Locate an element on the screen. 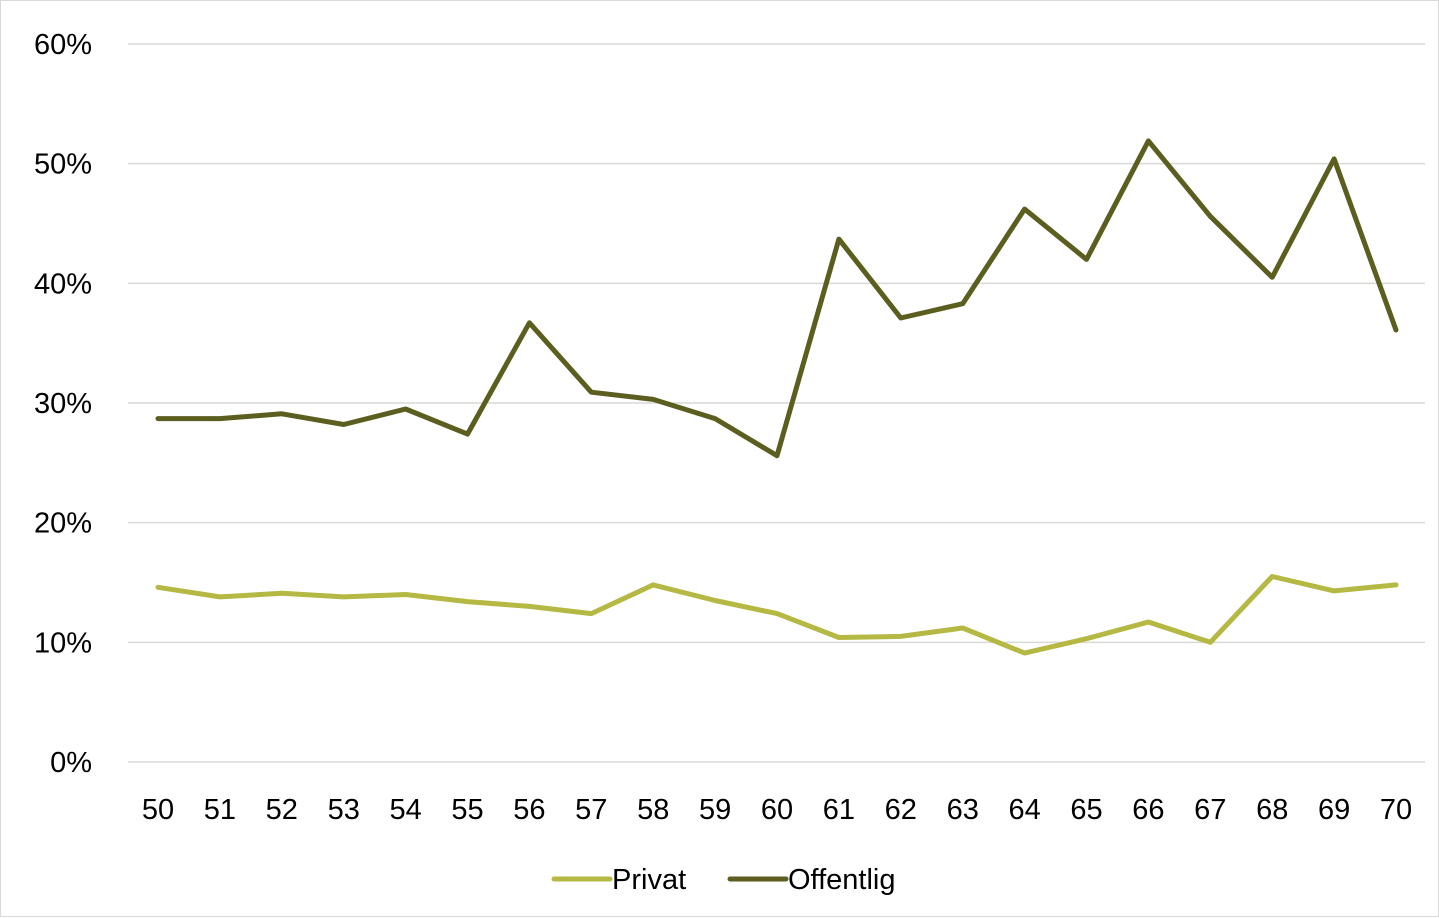 The width and height of the screenshot is (1439, 918). y-axis-ticks: 0% 10% 20% 30% 40% 50% 60% is located at coordinates (63, 404).